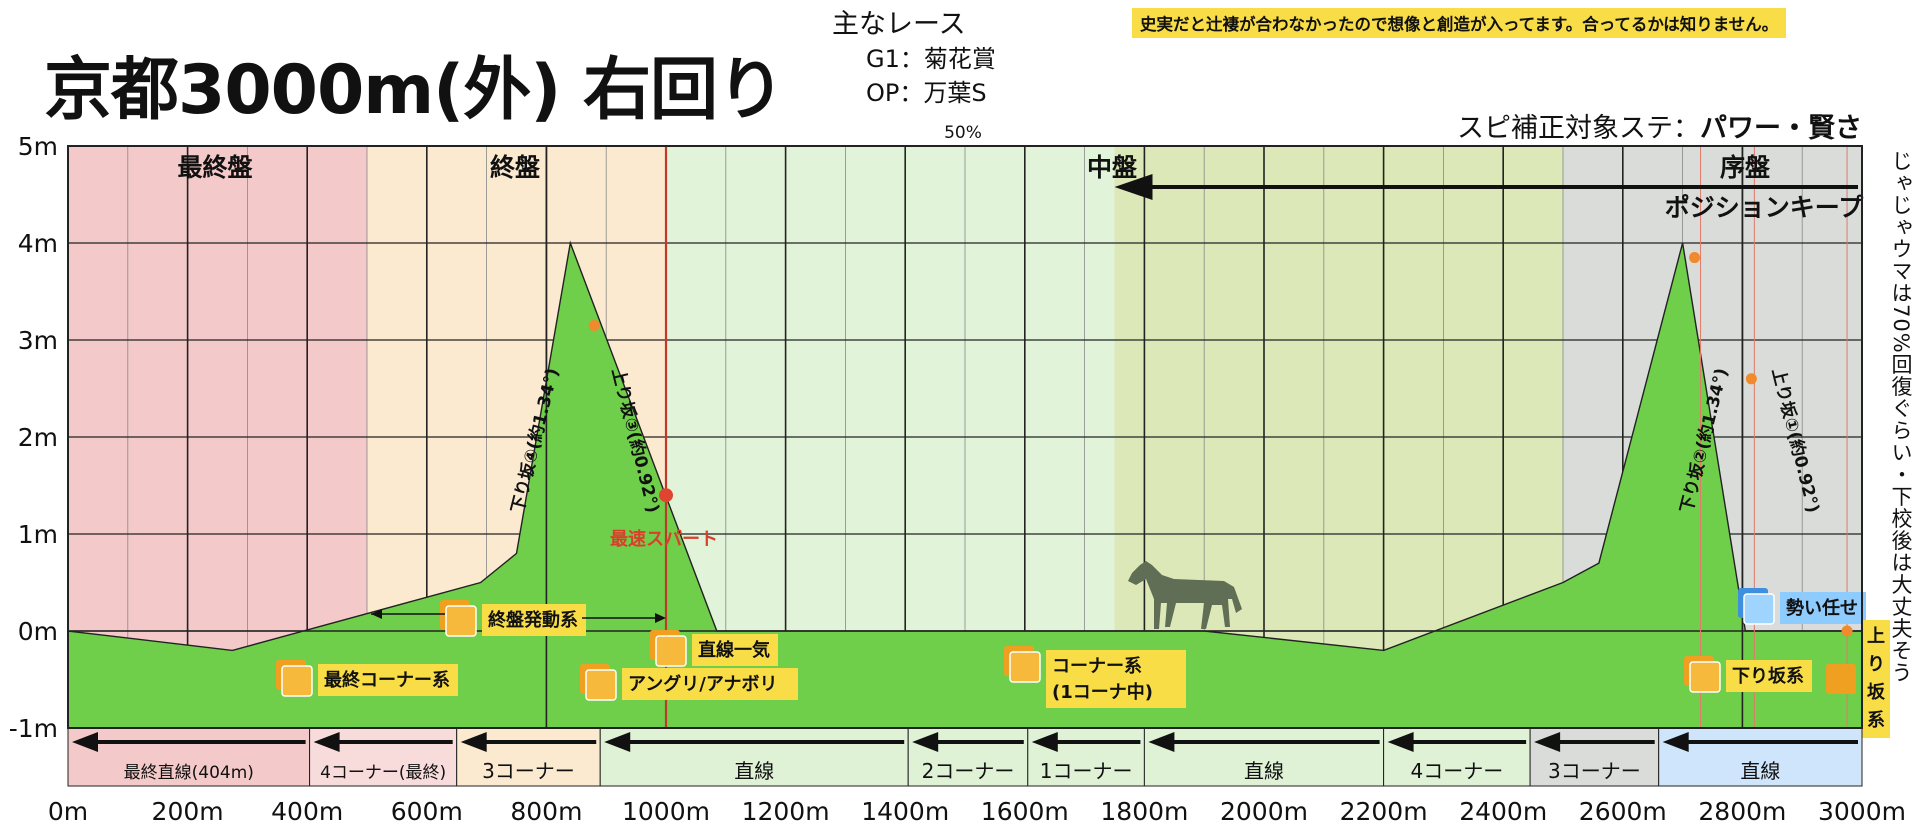 This screenshot has height=832, width=1920. I want to click on y-tick-label: 3m, so click(38, 340).